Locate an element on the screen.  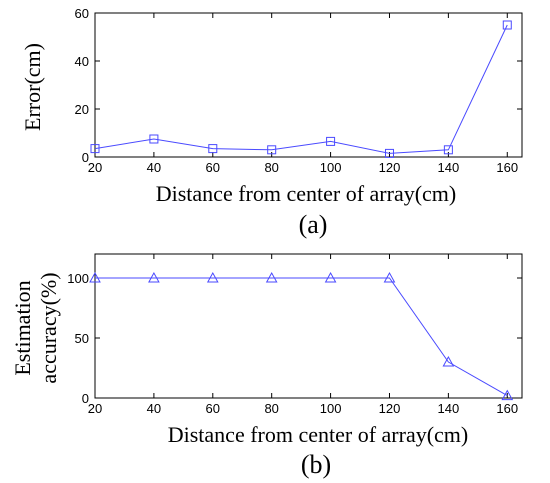
y-axis-label-b-line2: accuracy(%) is located at coordinates (48, 327).